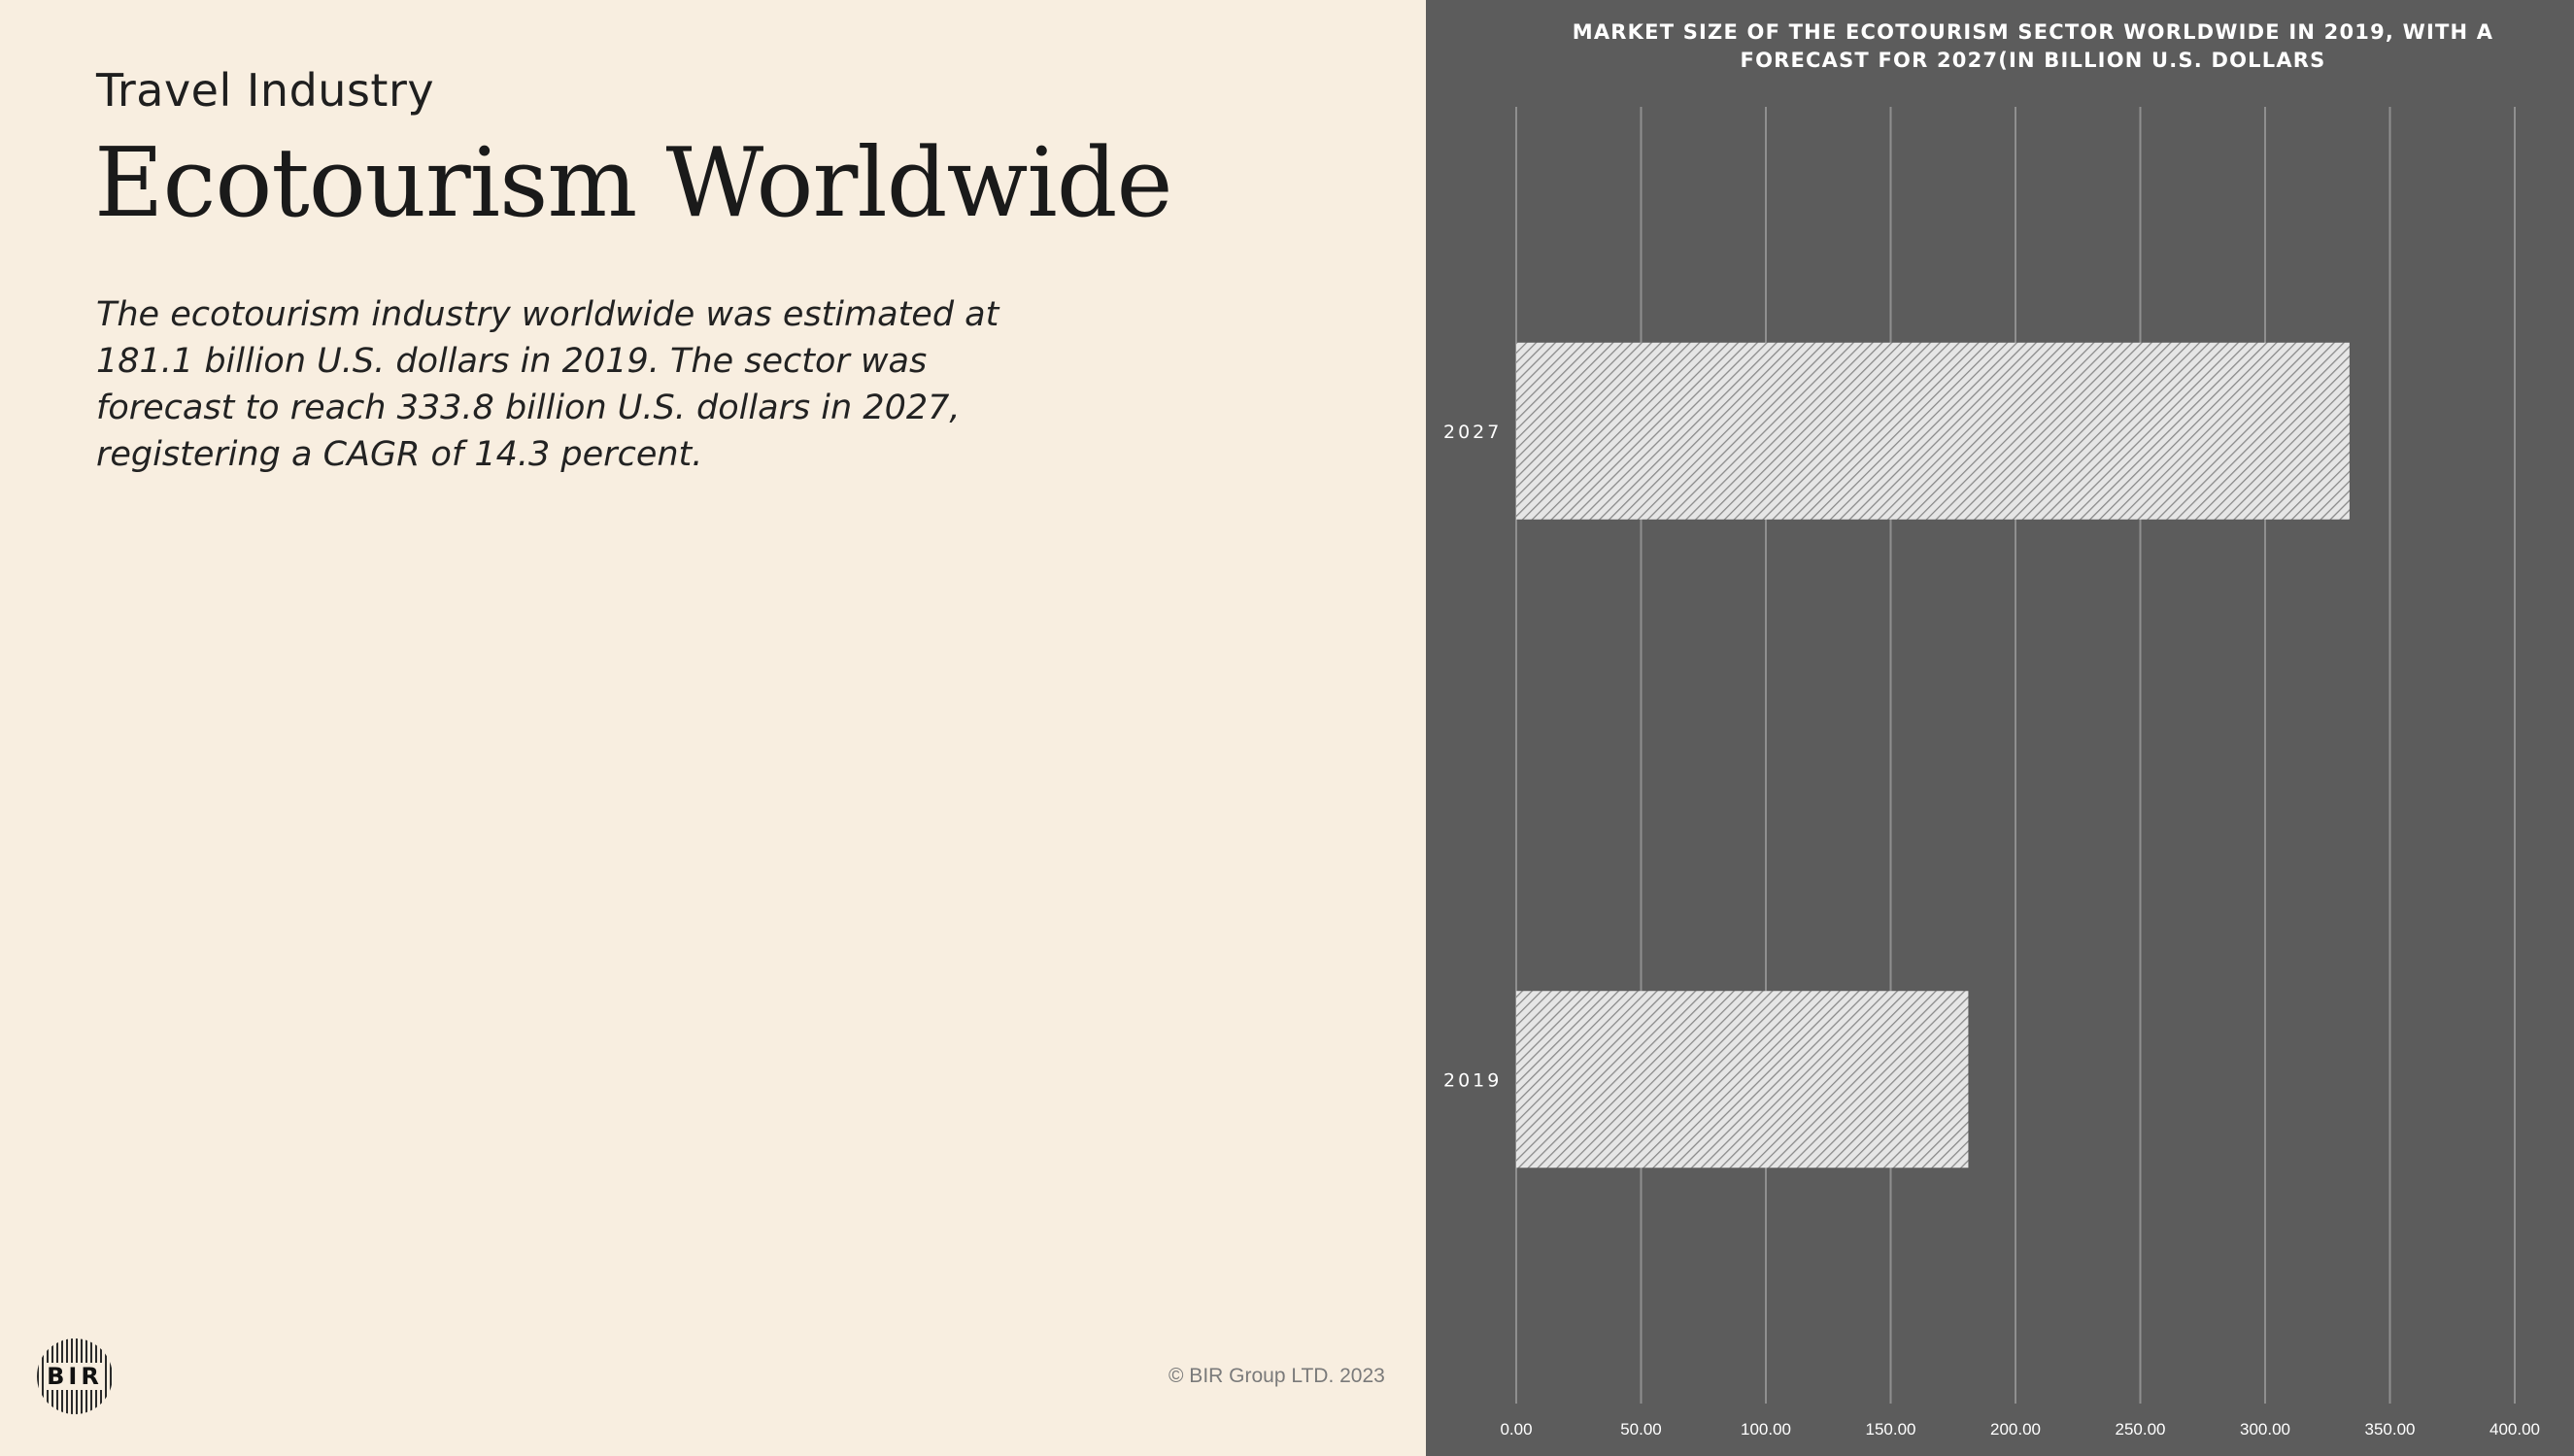  I want to click on x-tick-label: 250.00, so click(2141, 1429).